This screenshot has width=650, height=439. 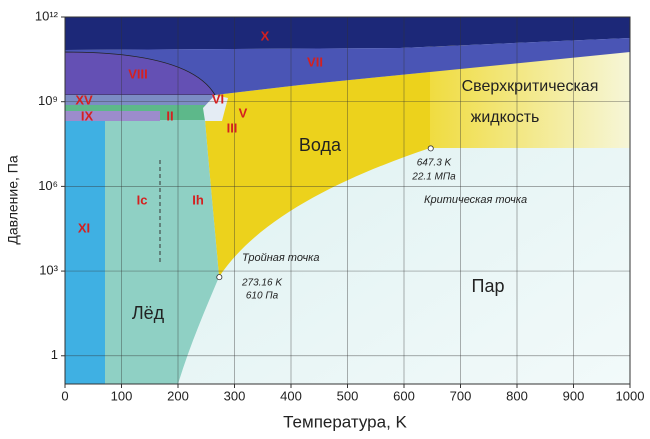 What do you see at coordinates (47, 15) in the screenshot?
I see `y-tick-label: 10¹²` at bounding box center [47, 15].